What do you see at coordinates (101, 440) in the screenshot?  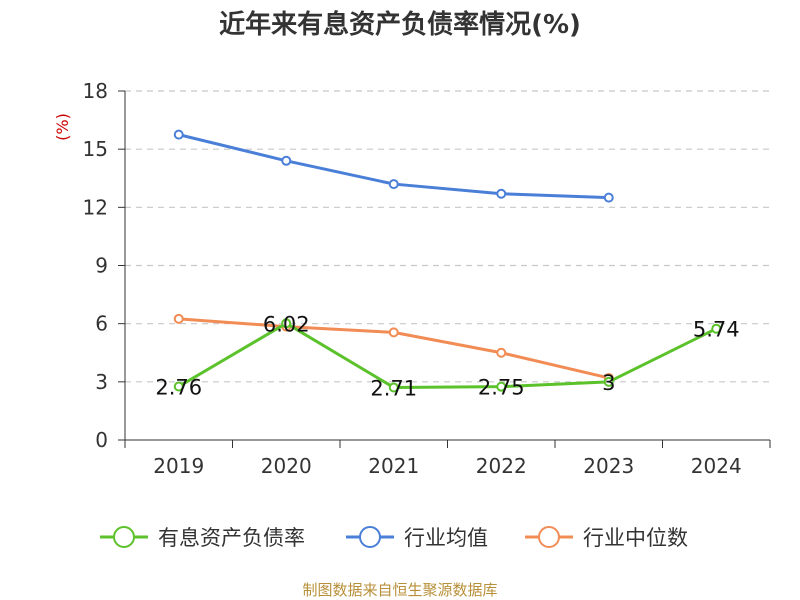 I see `y-tick-label-0: 0` at bounding box center [101, 440].